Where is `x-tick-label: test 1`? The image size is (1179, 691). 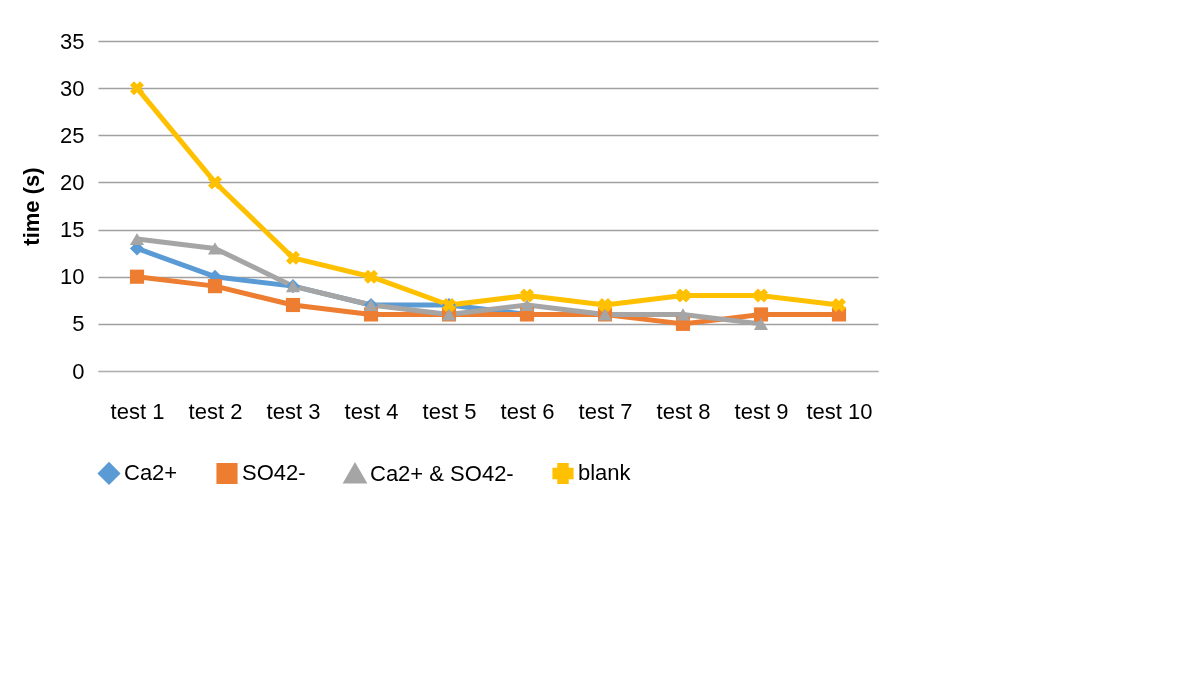 x-tick-label: test 1 is located at coordinates (137, 411).